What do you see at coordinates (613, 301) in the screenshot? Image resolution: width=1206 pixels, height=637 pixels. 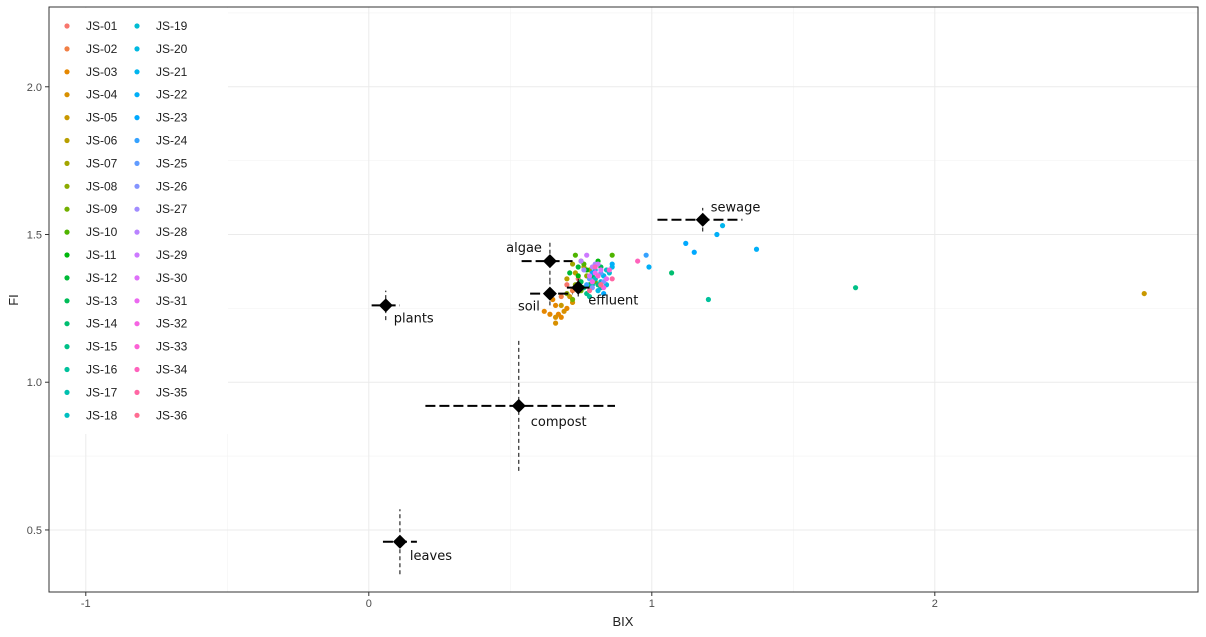 I see `reference-label: effluent` at bounding box center [613, 301].